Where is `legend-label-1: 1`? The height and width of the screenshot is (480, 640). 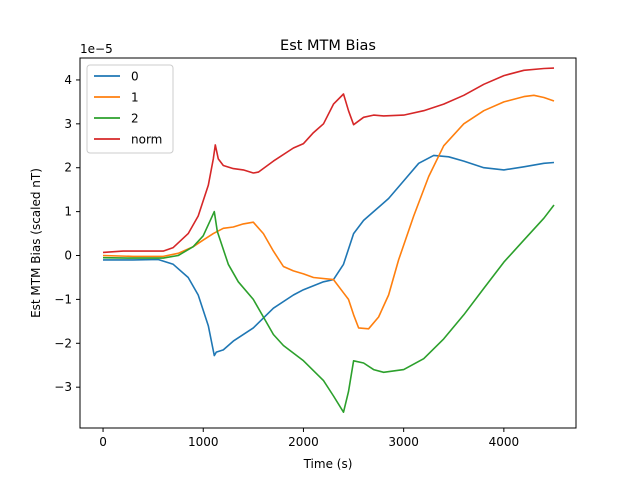 legend-label-1: 1 is located at coordinates (135, 98).